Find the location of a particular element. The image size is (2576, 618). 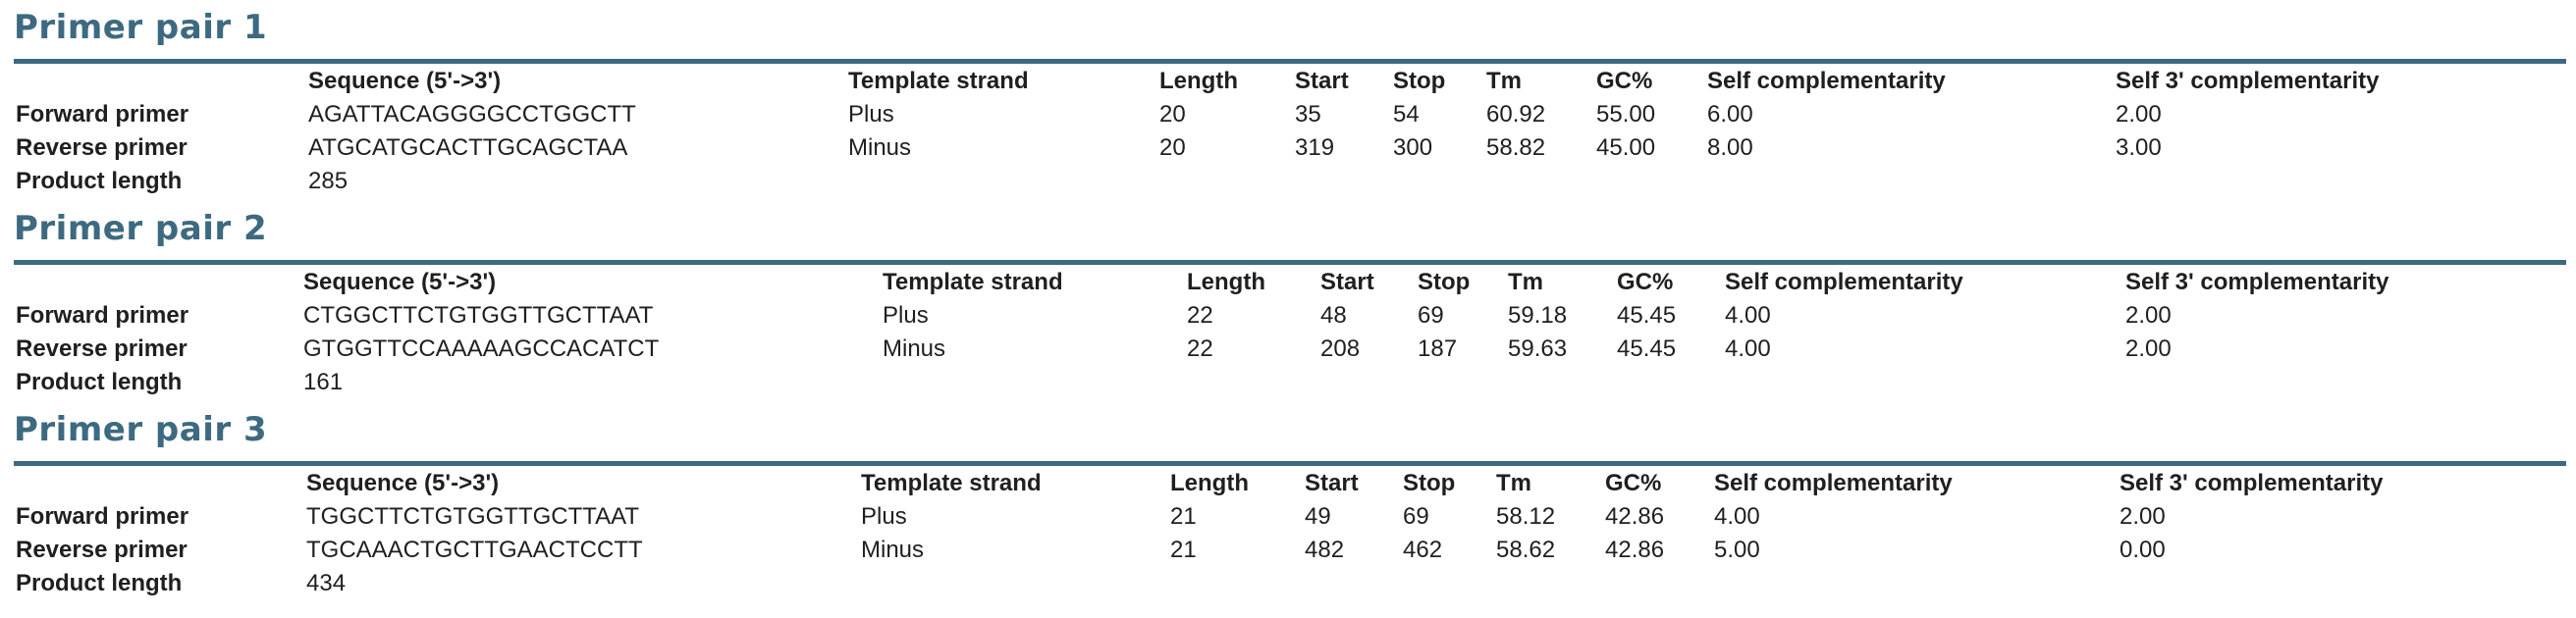

pair-title: Primer pair 1 is located at coordinates (141, 27).